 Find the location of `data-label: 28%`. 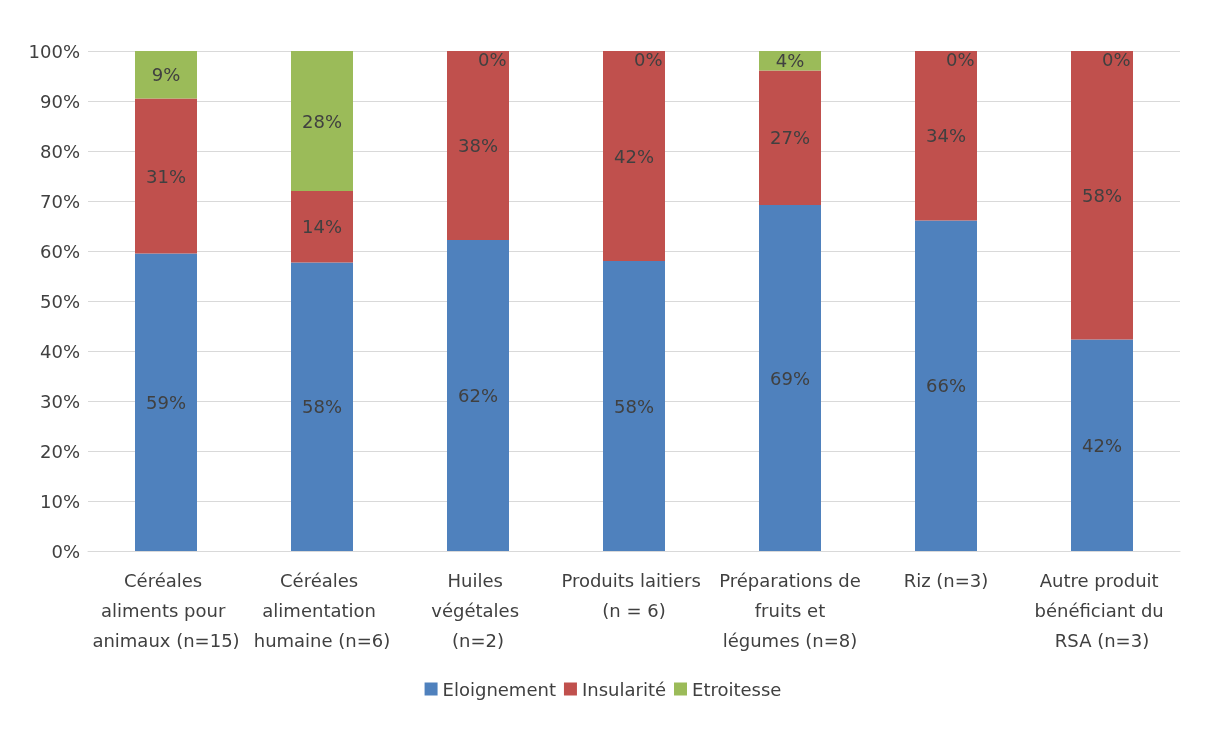

data-label: 28% is located at coordinates (322, 121).